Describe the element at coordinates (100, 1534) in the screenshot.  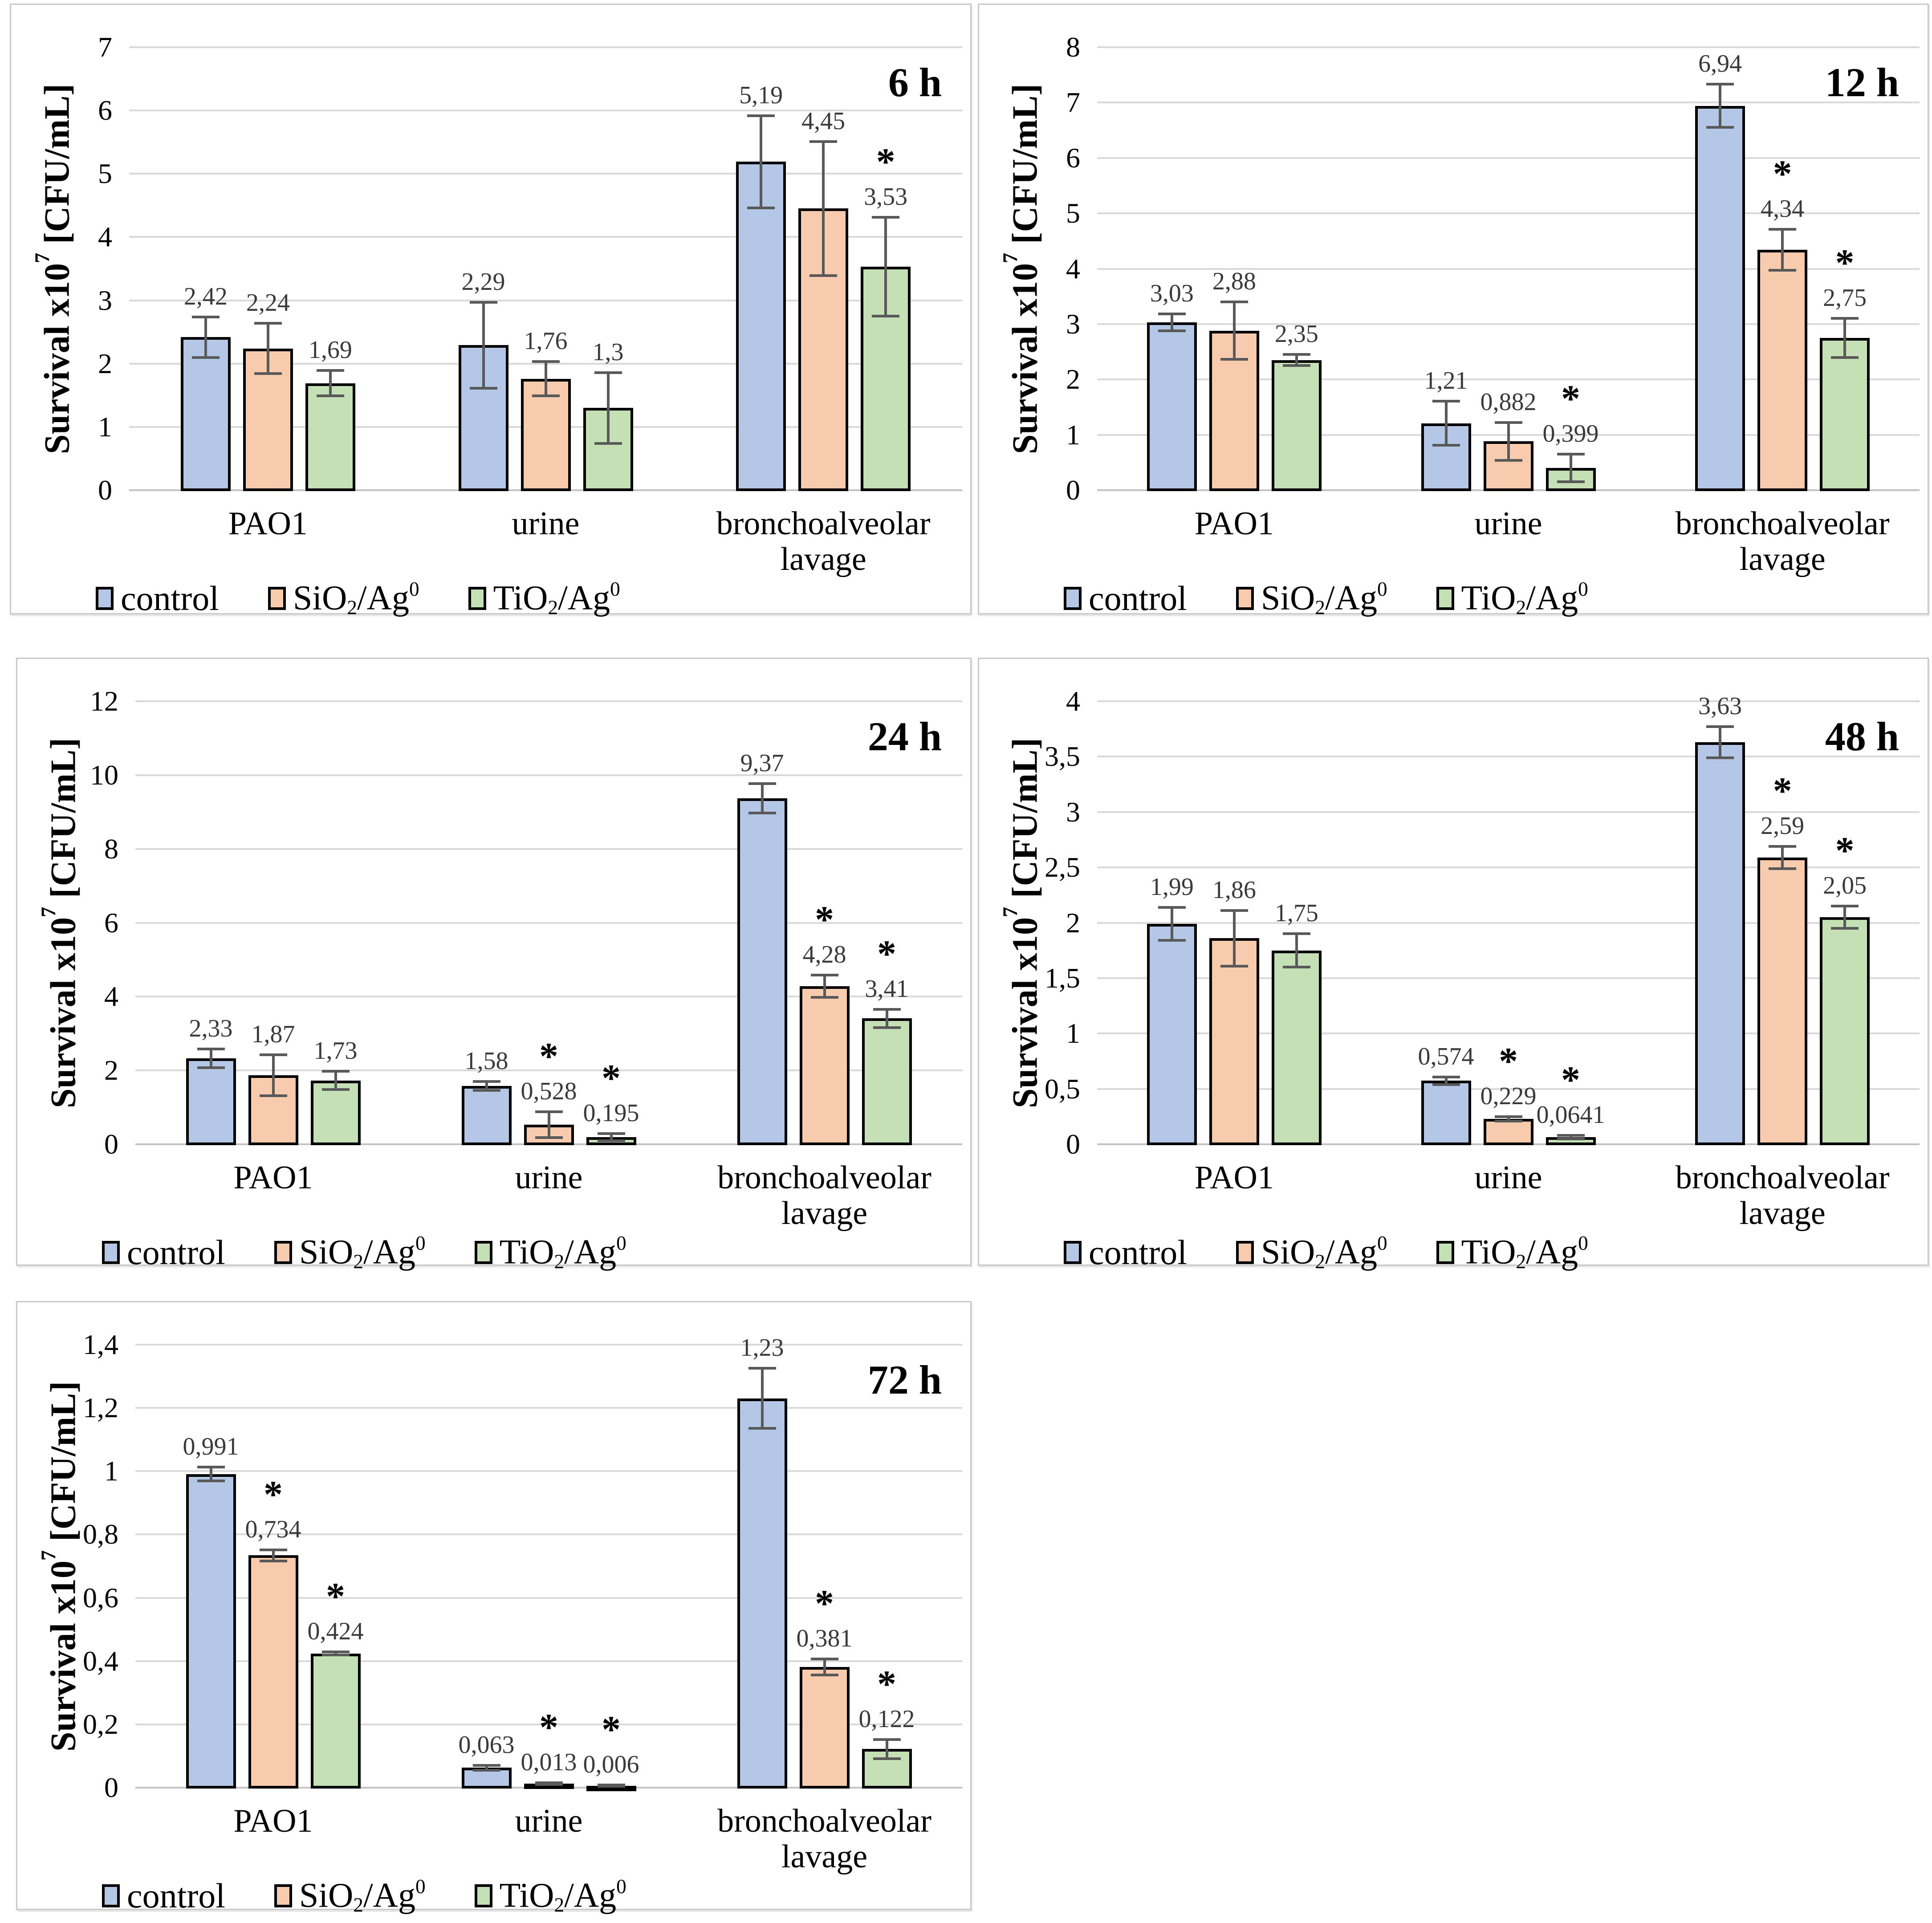
I see `y-tick-label: 0,8` at that location.